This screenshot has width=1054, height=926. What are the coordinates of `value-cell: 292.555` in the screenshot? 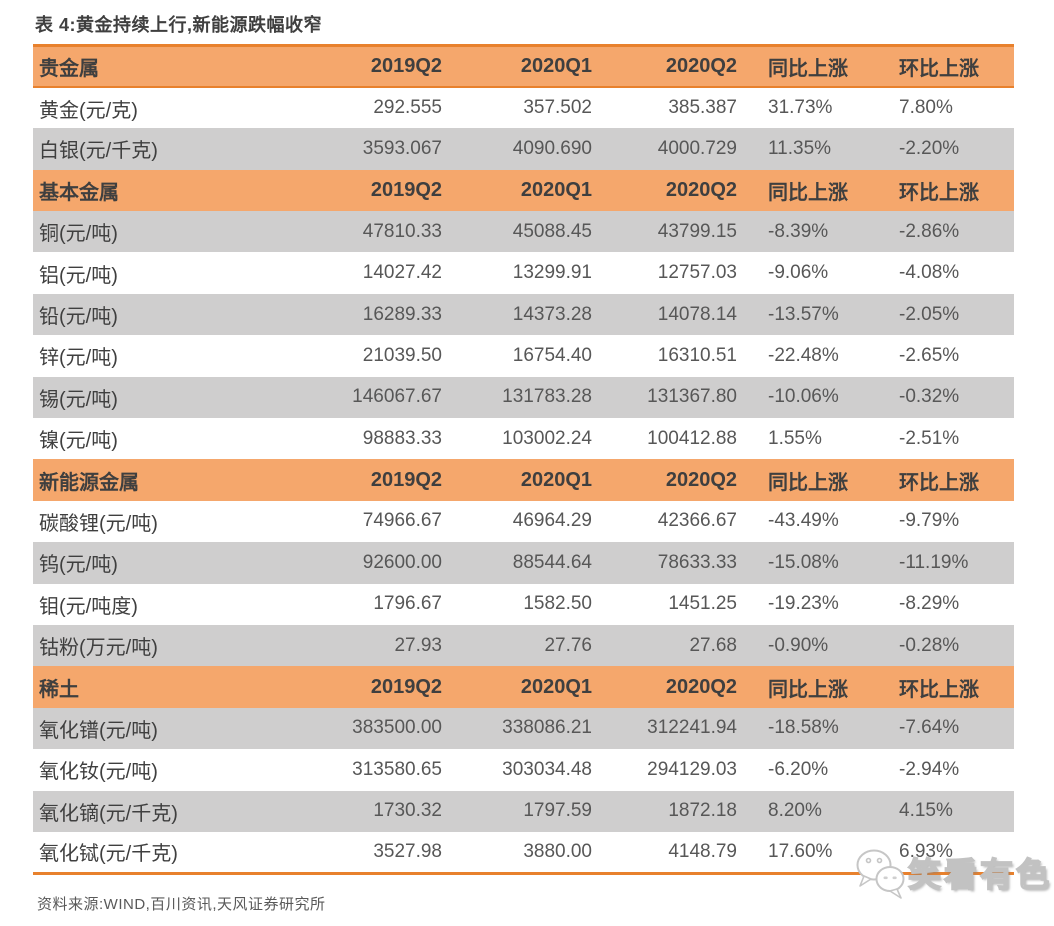 It's located at (407, 108).